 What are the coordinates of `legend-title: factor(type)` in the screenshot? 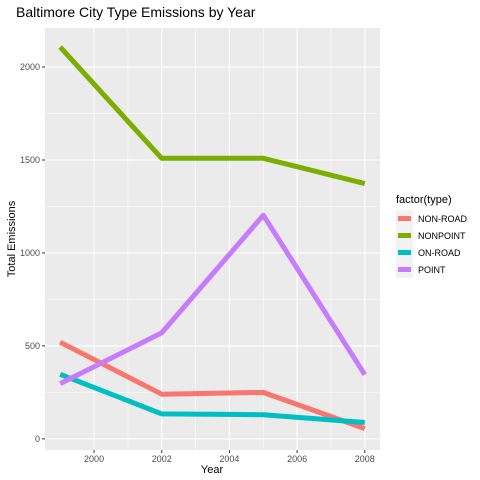 It's located at (424, 200).